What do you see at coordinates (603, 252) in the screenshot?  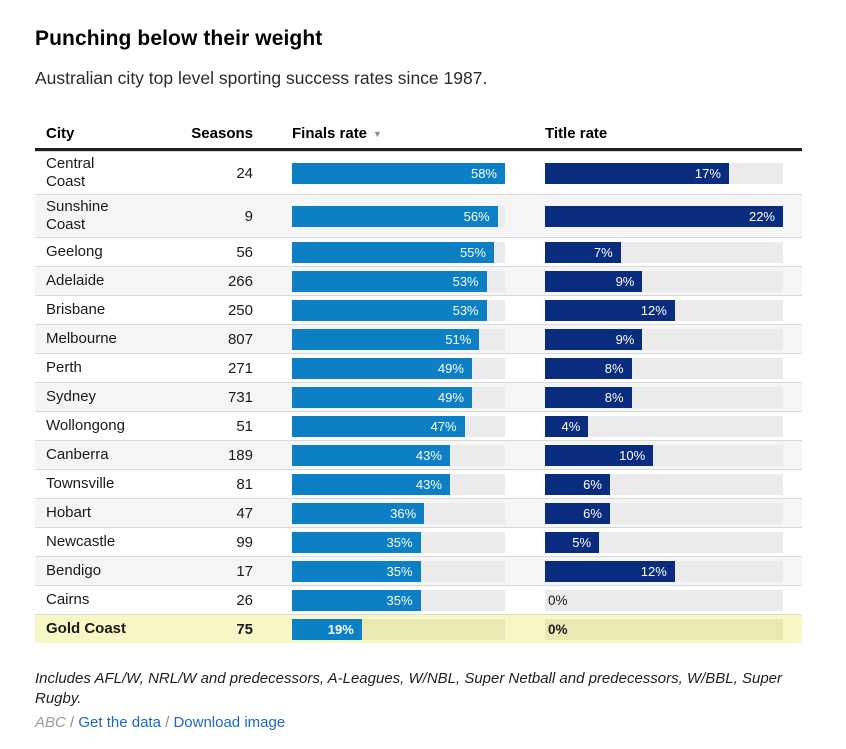 I see `title-rate-value: 7%` at bounding box center [603, 252].